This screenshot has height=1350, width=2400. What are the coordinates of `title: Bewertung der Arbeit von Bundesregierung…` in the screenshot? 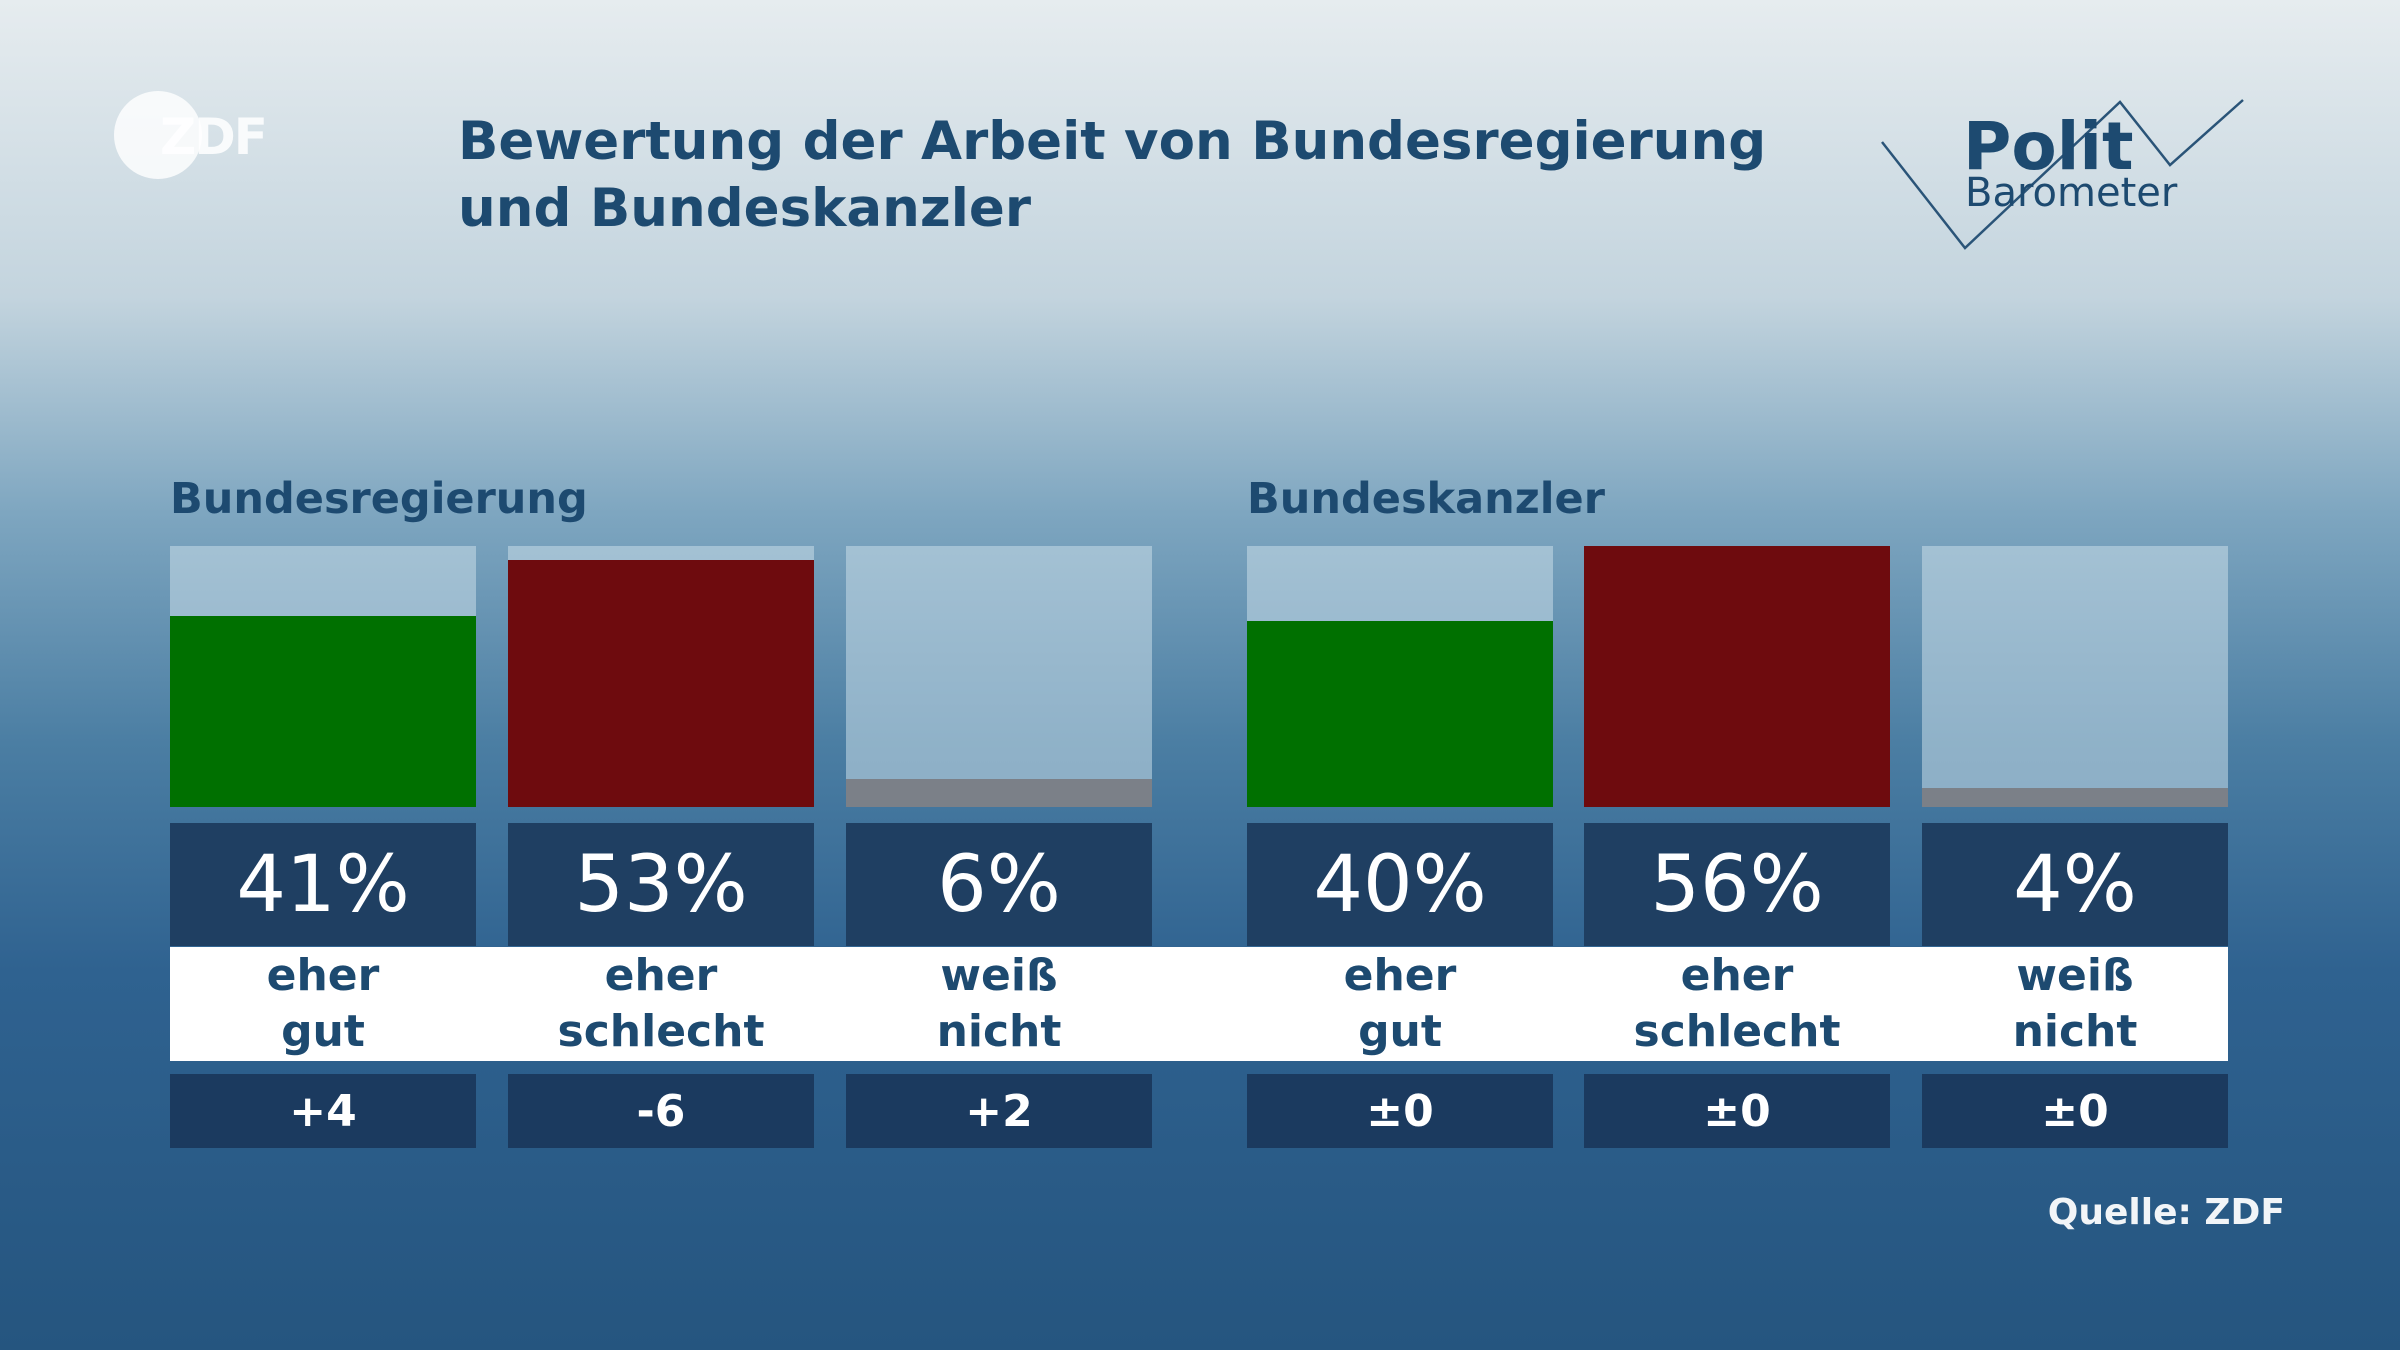 It's located at (1112, 175).